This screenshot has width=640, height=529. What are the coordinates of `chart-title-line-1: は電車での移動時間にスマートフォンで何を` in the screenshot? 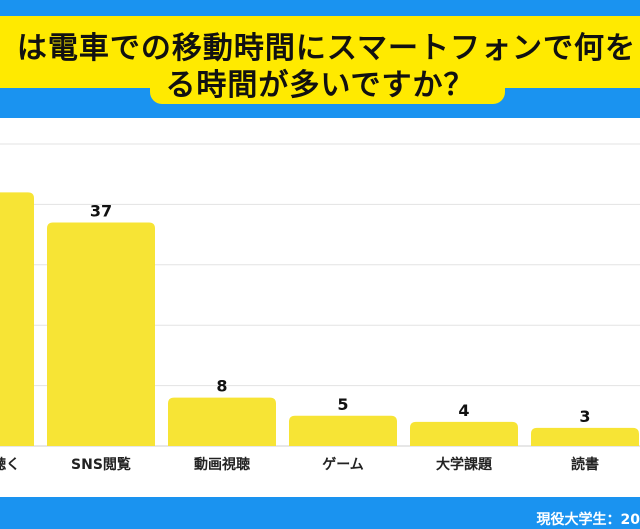 It's located at (326, 48).